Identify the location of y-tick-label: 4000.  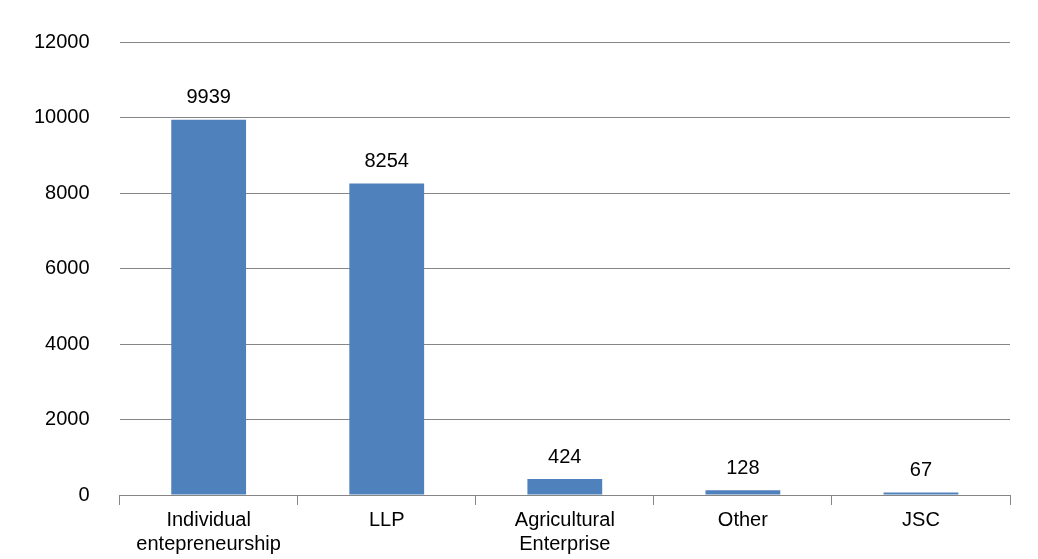
(67, 342).